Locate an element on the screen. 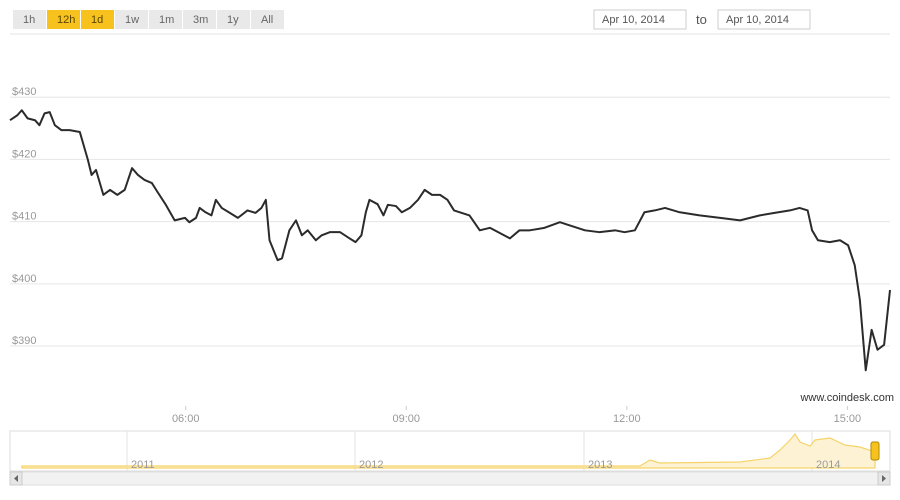 This screenshot has width=900, height=500. range-button-label: 3m is located at coordinates (200, 20).